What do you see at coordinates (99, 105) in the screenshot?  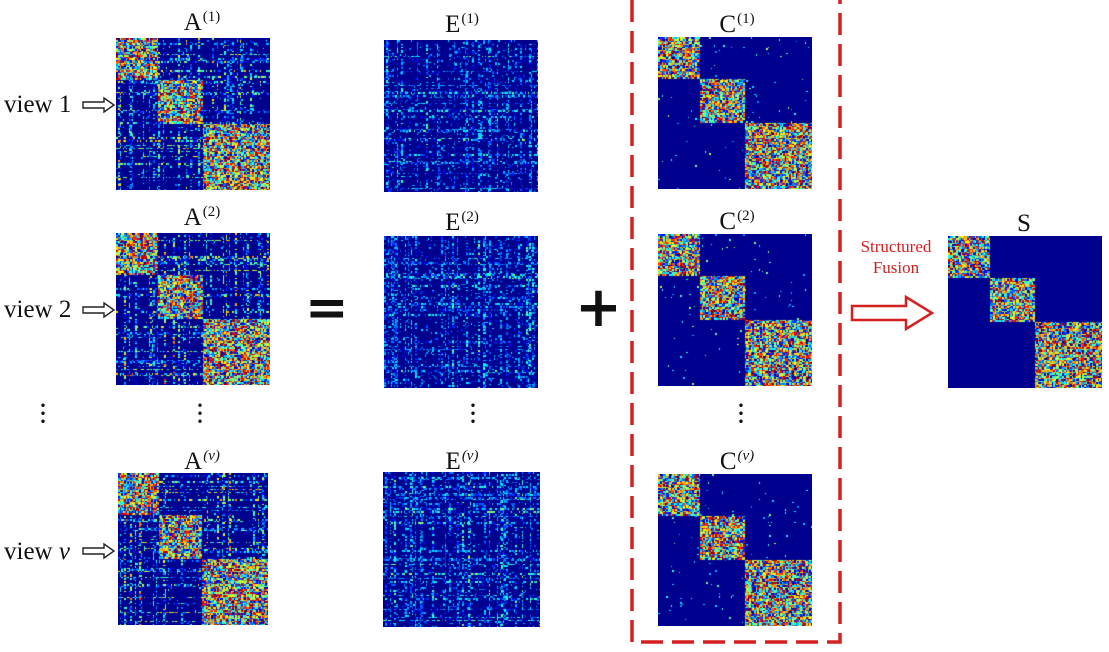 I see `view-1-arrow-icon` at bounding box center [99, 105].